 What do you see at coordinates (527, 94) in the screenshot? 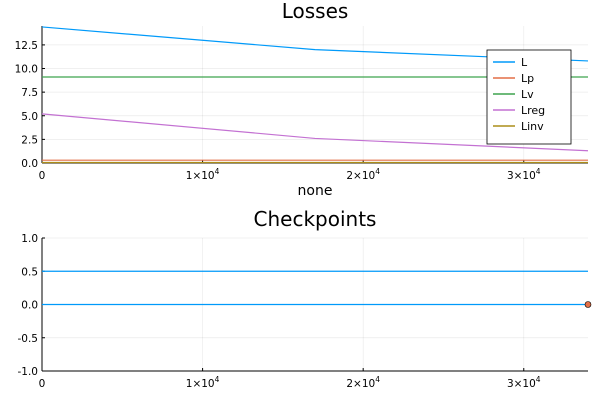
I see `legend-label: Lv` at bounding box center [527, 94].